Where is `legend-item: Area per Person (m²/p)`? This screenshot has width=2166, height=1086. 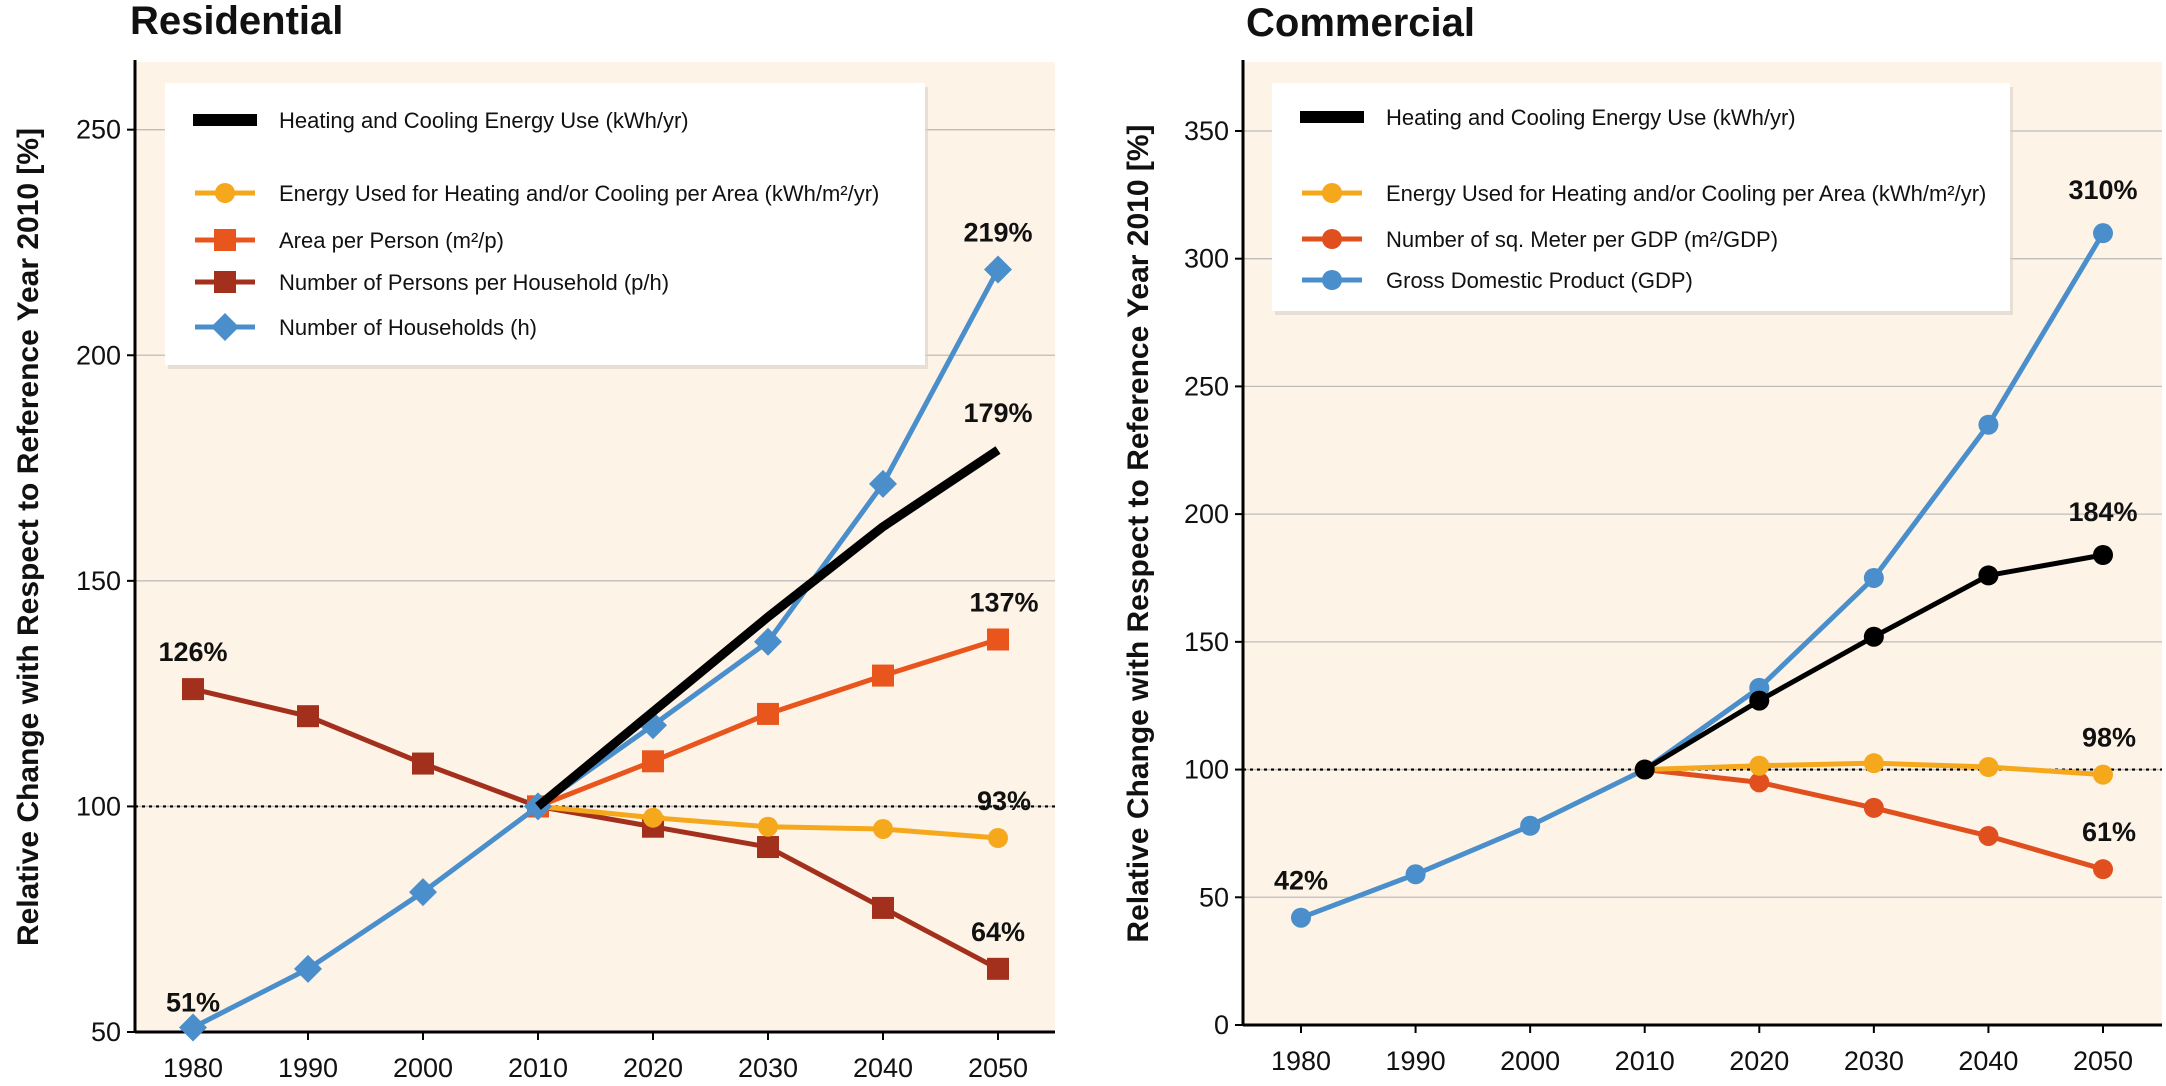 legend-item: Area per Person (m²/p) is located at coordinates (349, 240).